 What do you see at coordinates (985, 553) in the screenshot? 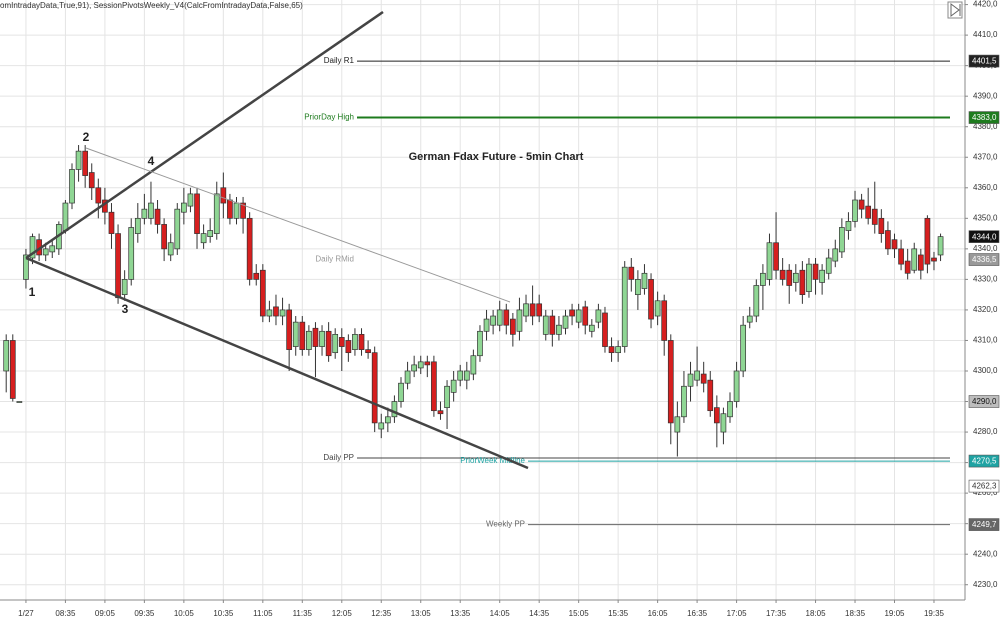
I see `y-tick-label: 4240,0` at bounding box center [985, 553].